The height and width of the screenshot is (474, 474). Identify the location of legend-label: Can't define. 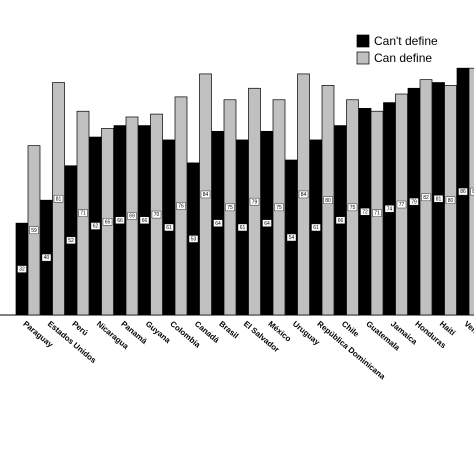
(406, 41).